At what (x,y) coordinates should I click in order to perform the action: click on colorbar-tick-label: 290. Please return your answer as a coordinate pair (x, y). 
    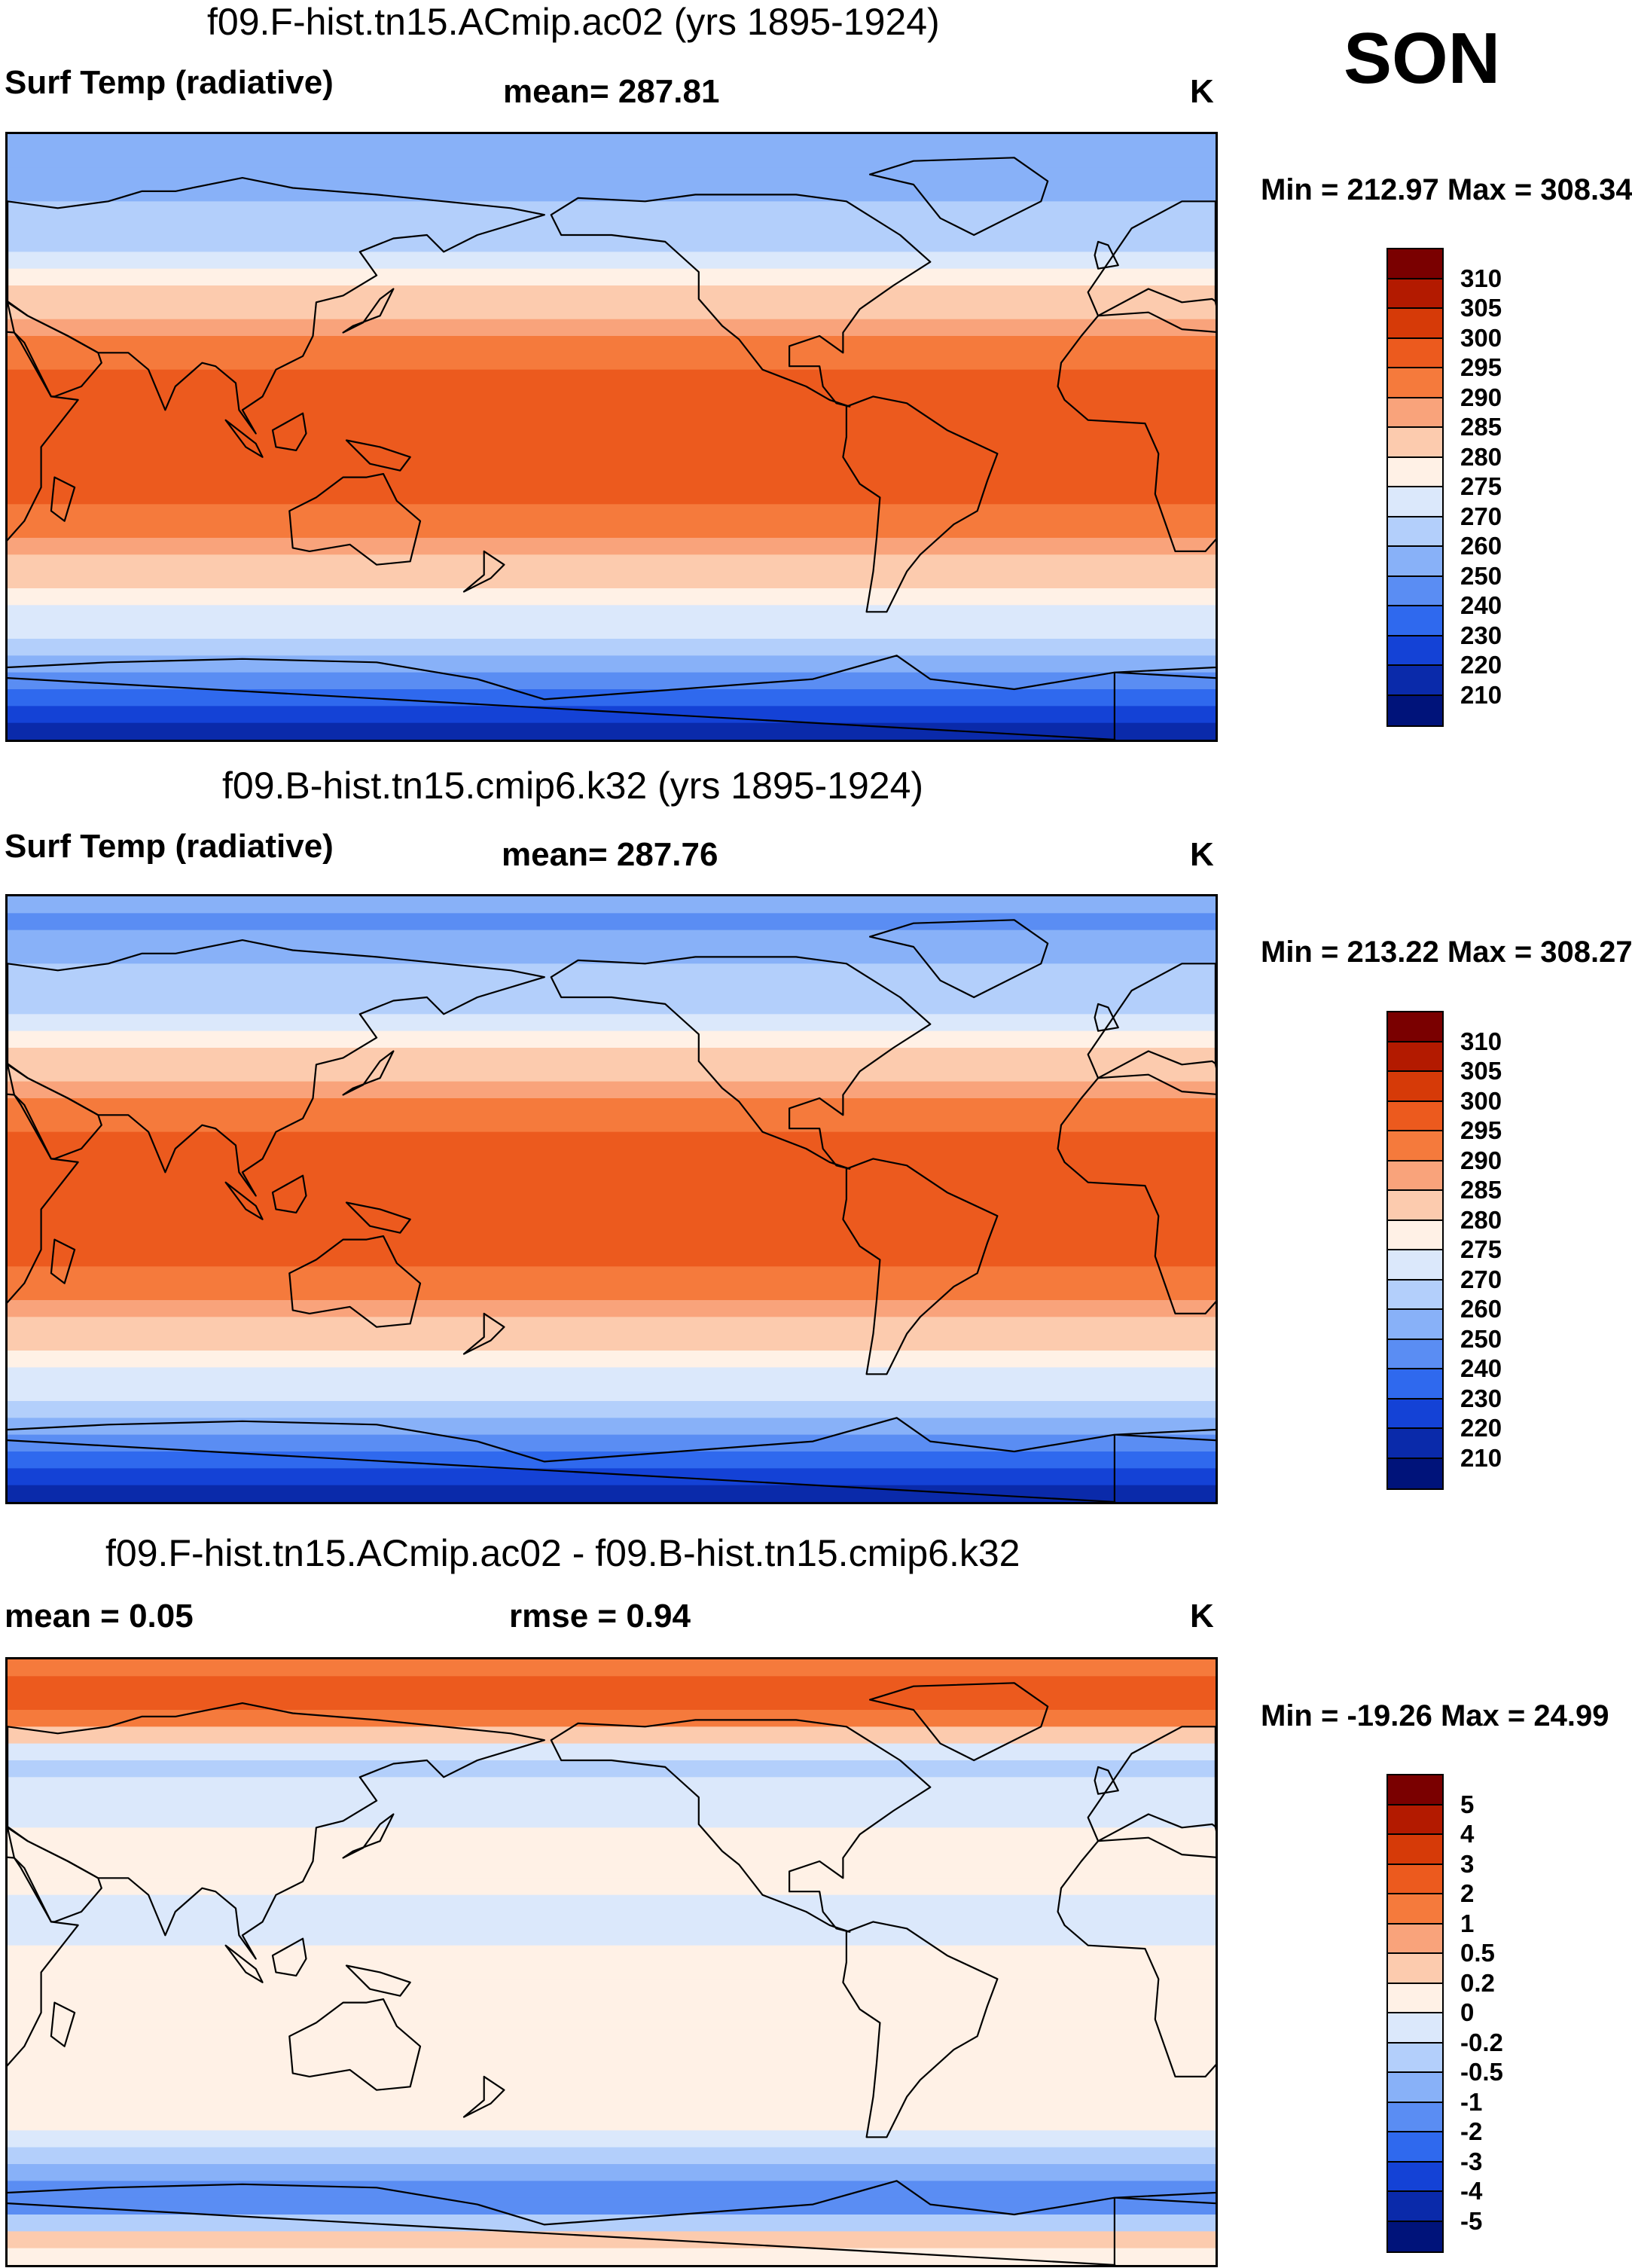
    Looking at the image, I should click on (1481, 397).